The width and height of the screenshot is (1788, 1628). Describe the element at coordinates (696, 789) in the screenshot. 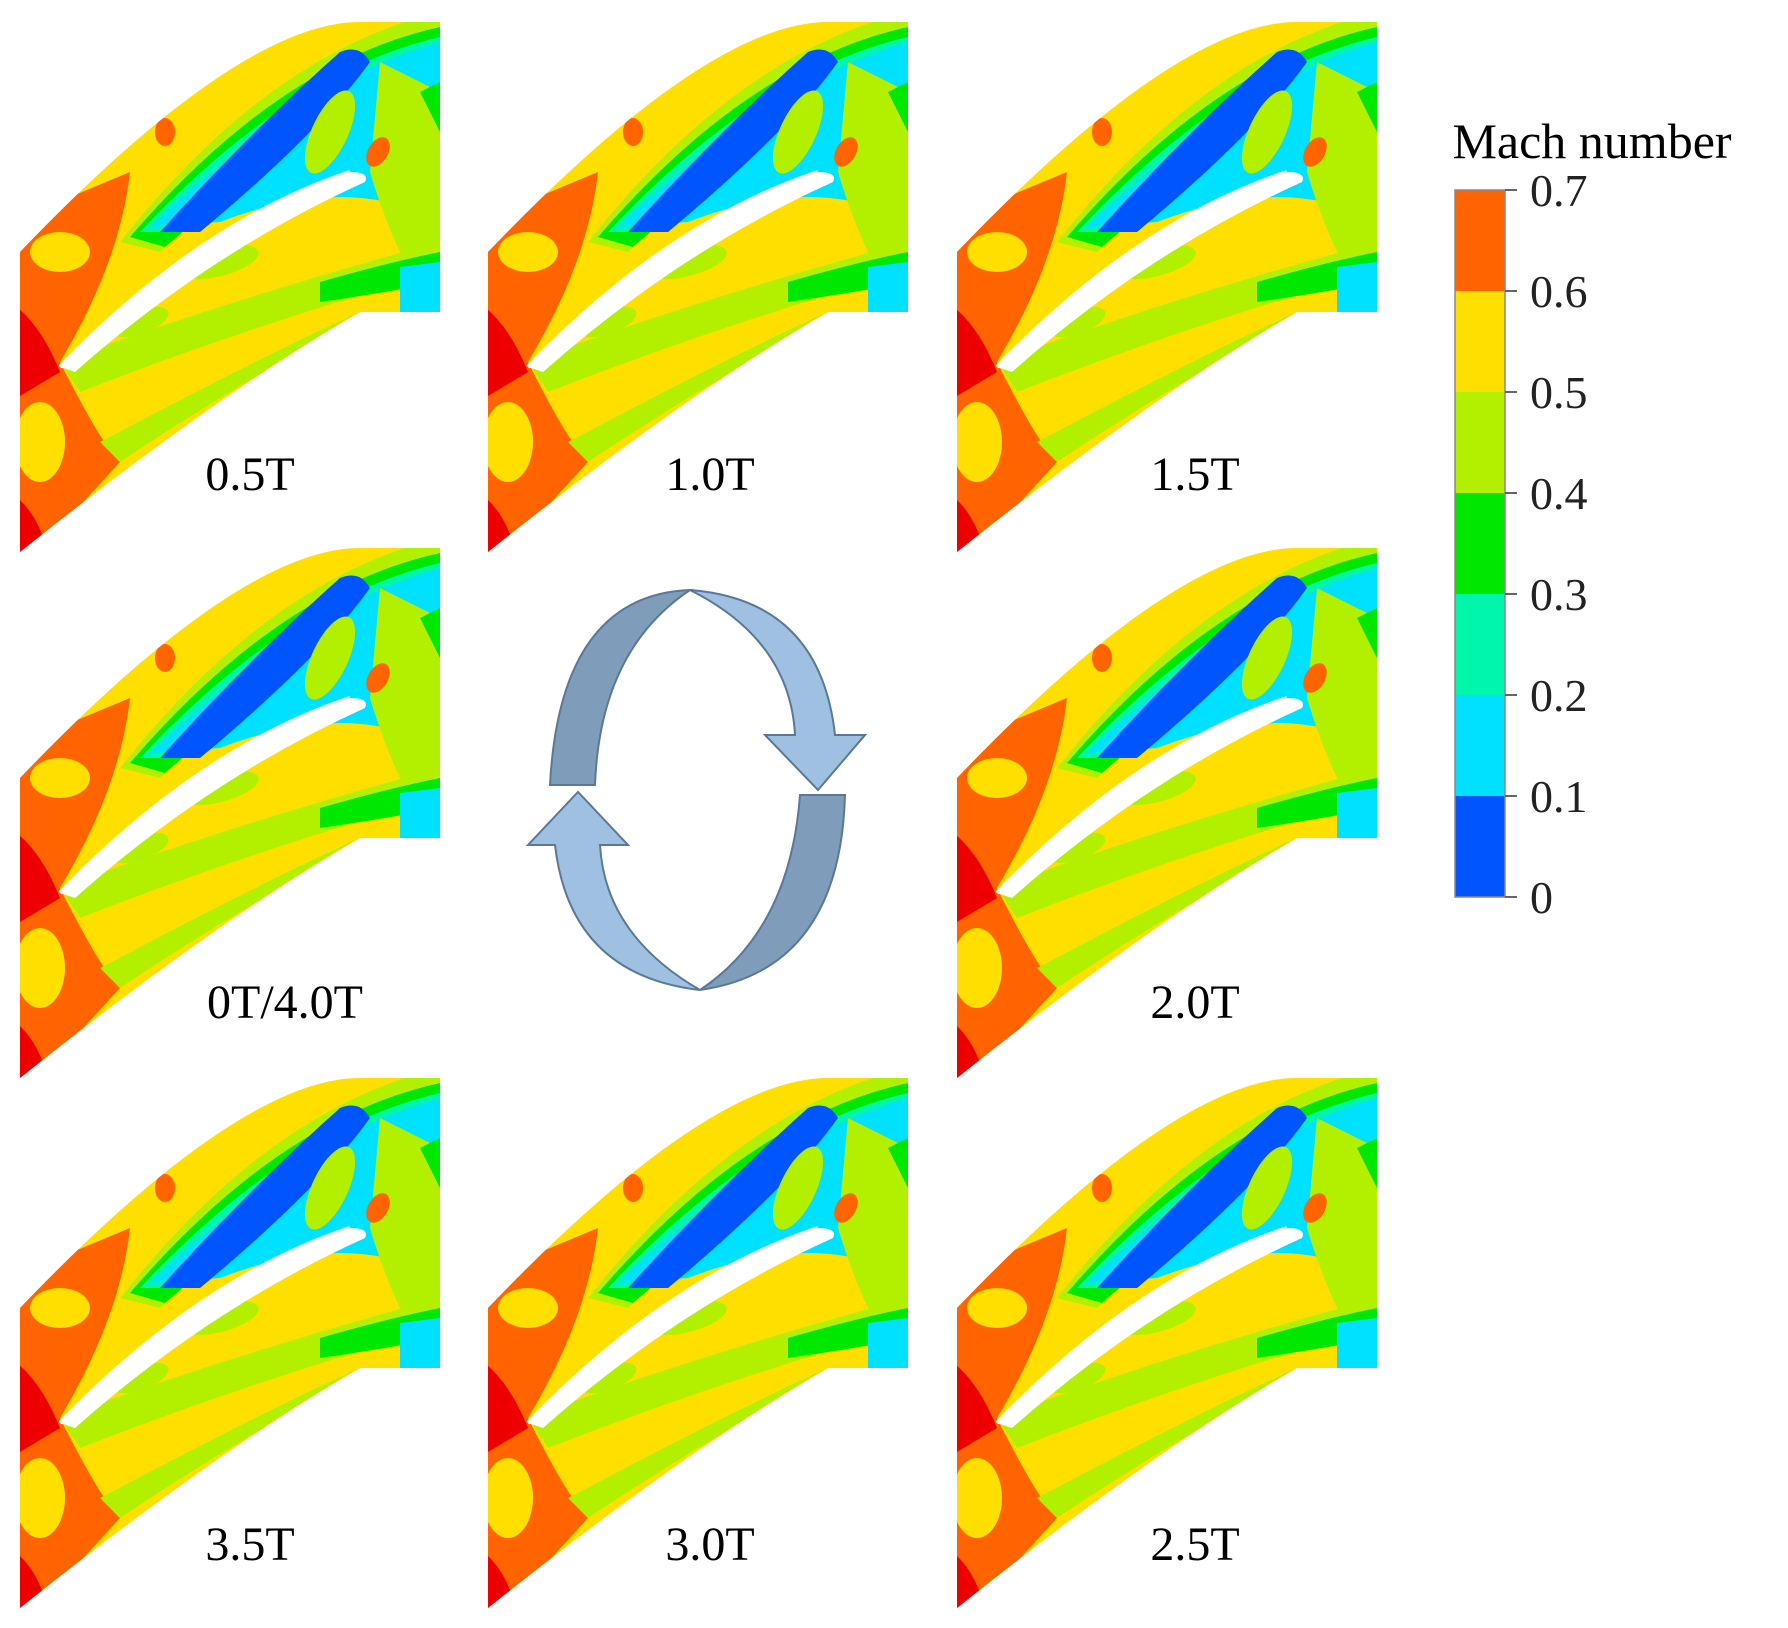

I see `cycle-arrows-icon` at that location.